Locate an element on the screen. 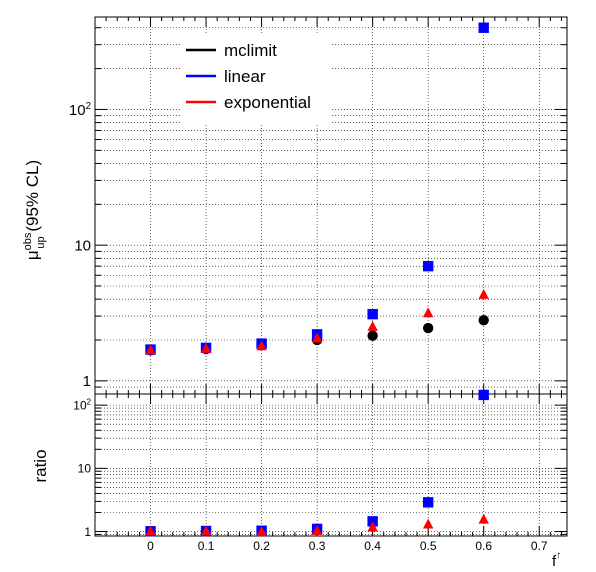 This screenshot has width=596, height=572. legend-label-exponential: exponential is located at coordinates (267, 102).